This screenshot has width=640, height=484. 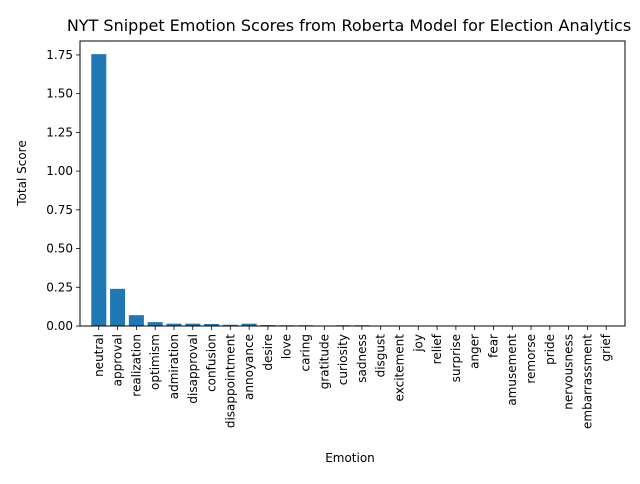 I want to click on x-axis-label: Emotion, so click(x=350, y=458).